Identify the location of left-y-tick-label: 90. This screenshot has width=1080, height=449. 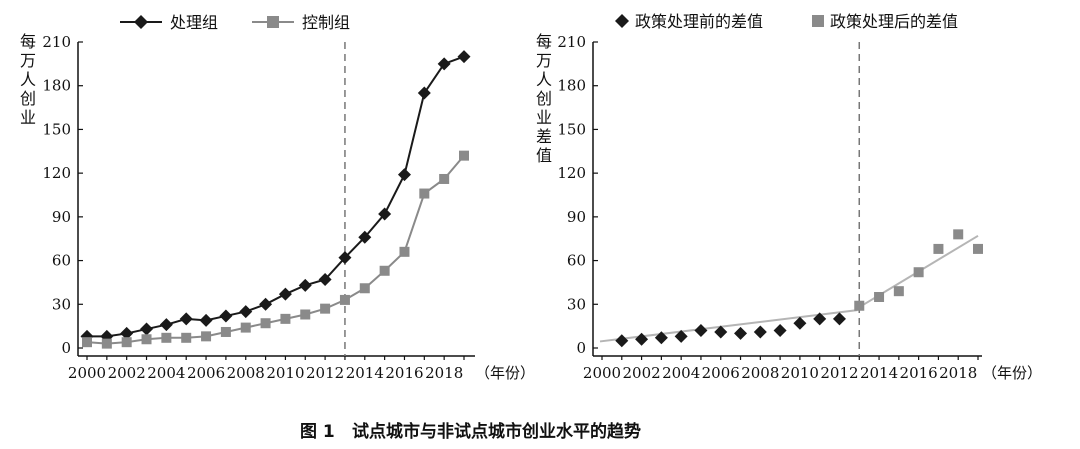
(61, 217).